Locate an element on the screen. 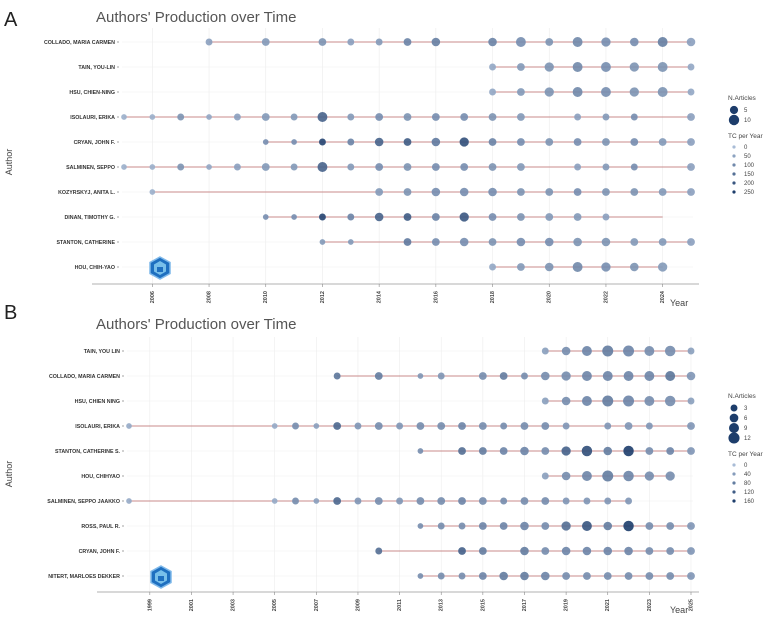 The image size is (767, 617). x-tick-label: 2022 is located at coordinates (606, 297).